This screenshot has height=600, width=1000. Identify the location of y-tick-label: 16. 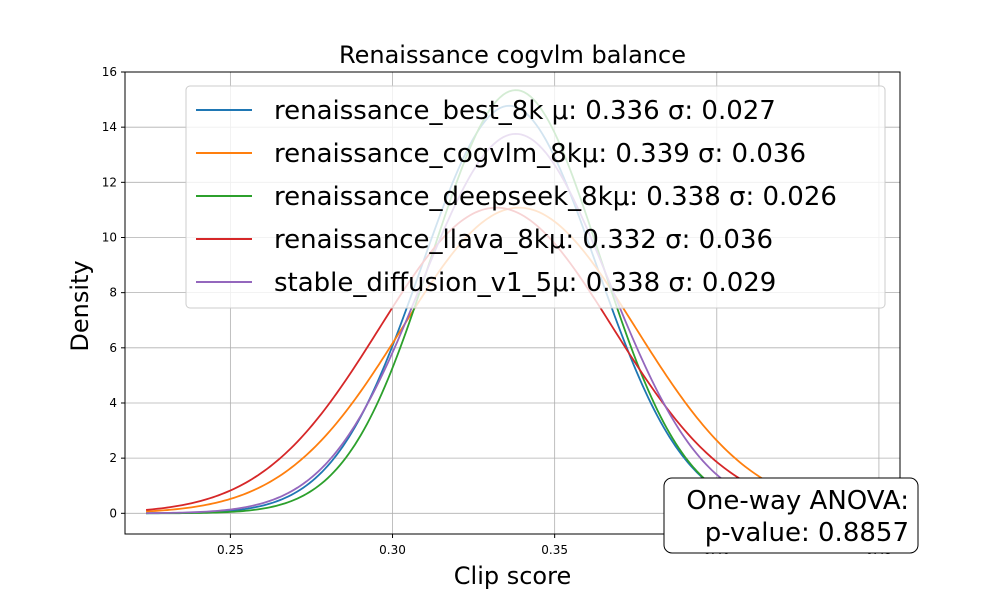
(109, 72).